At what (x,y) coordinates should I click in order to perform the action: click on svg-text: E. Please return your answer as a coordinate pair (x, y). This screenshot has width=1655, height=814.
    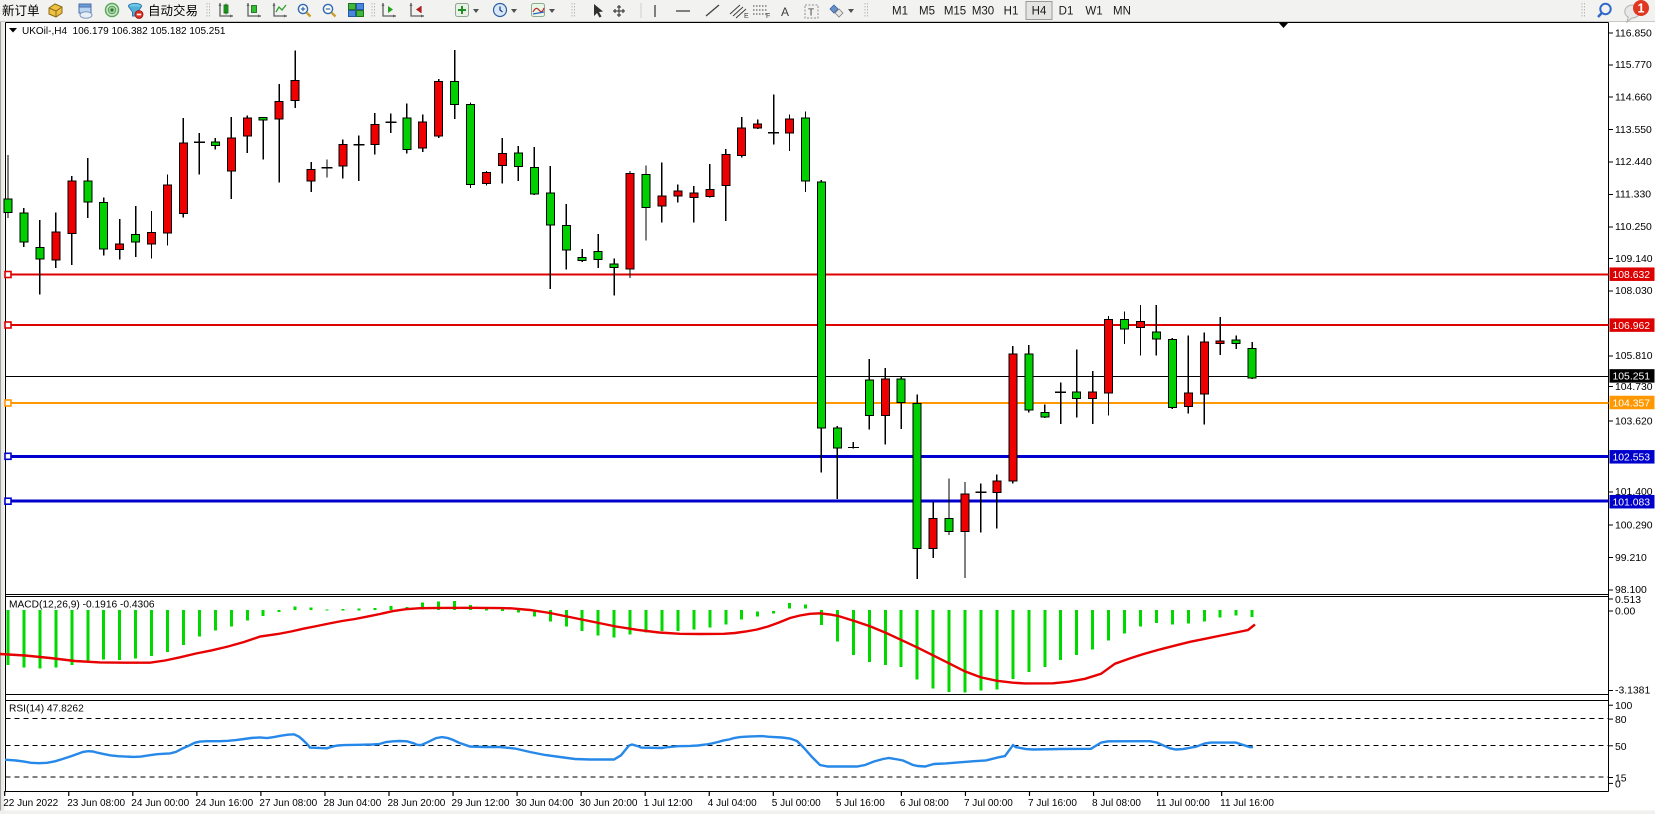
    Looking at the image, I should click on (746, 16).